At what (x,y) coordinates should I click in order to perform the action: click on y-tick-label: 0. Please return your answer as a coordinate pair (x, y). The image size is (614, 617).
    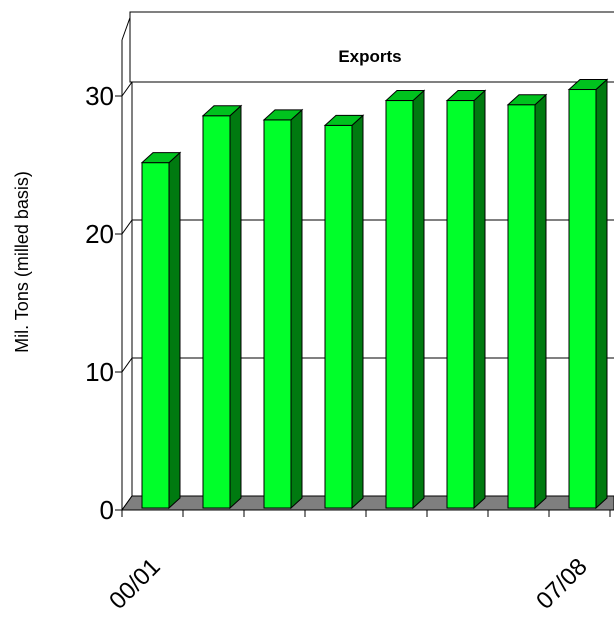
    Looking at the image, I should click on (107, 510).